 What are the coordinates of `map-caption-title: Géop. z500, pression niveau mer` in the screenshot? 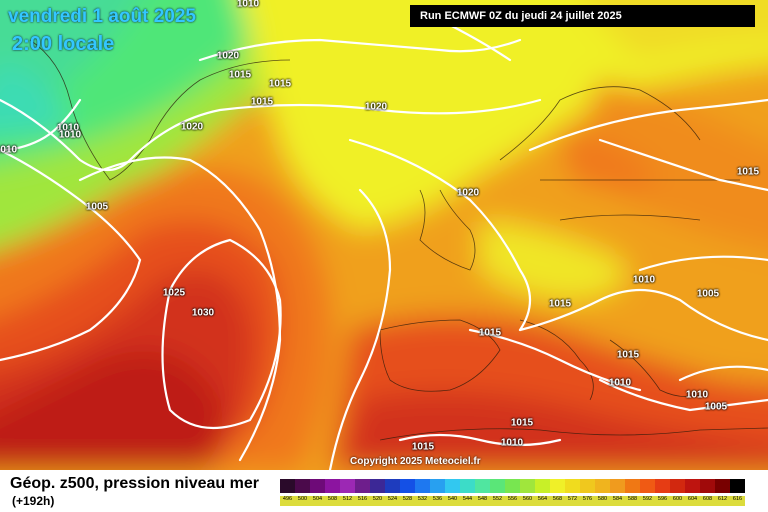 It's located at (134, 483).